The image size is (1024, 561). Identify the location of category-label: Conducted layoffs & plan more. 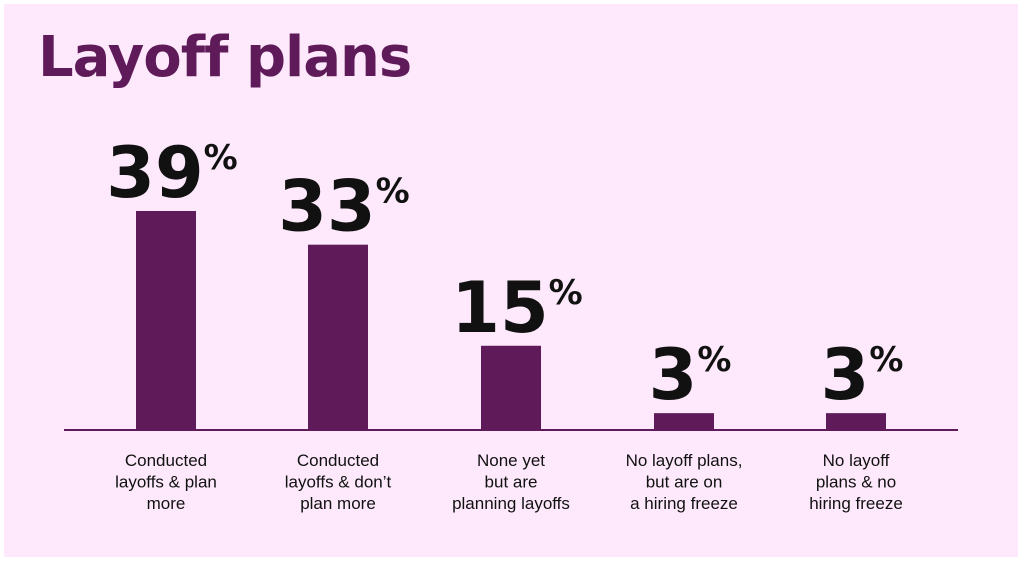
(166, 482).